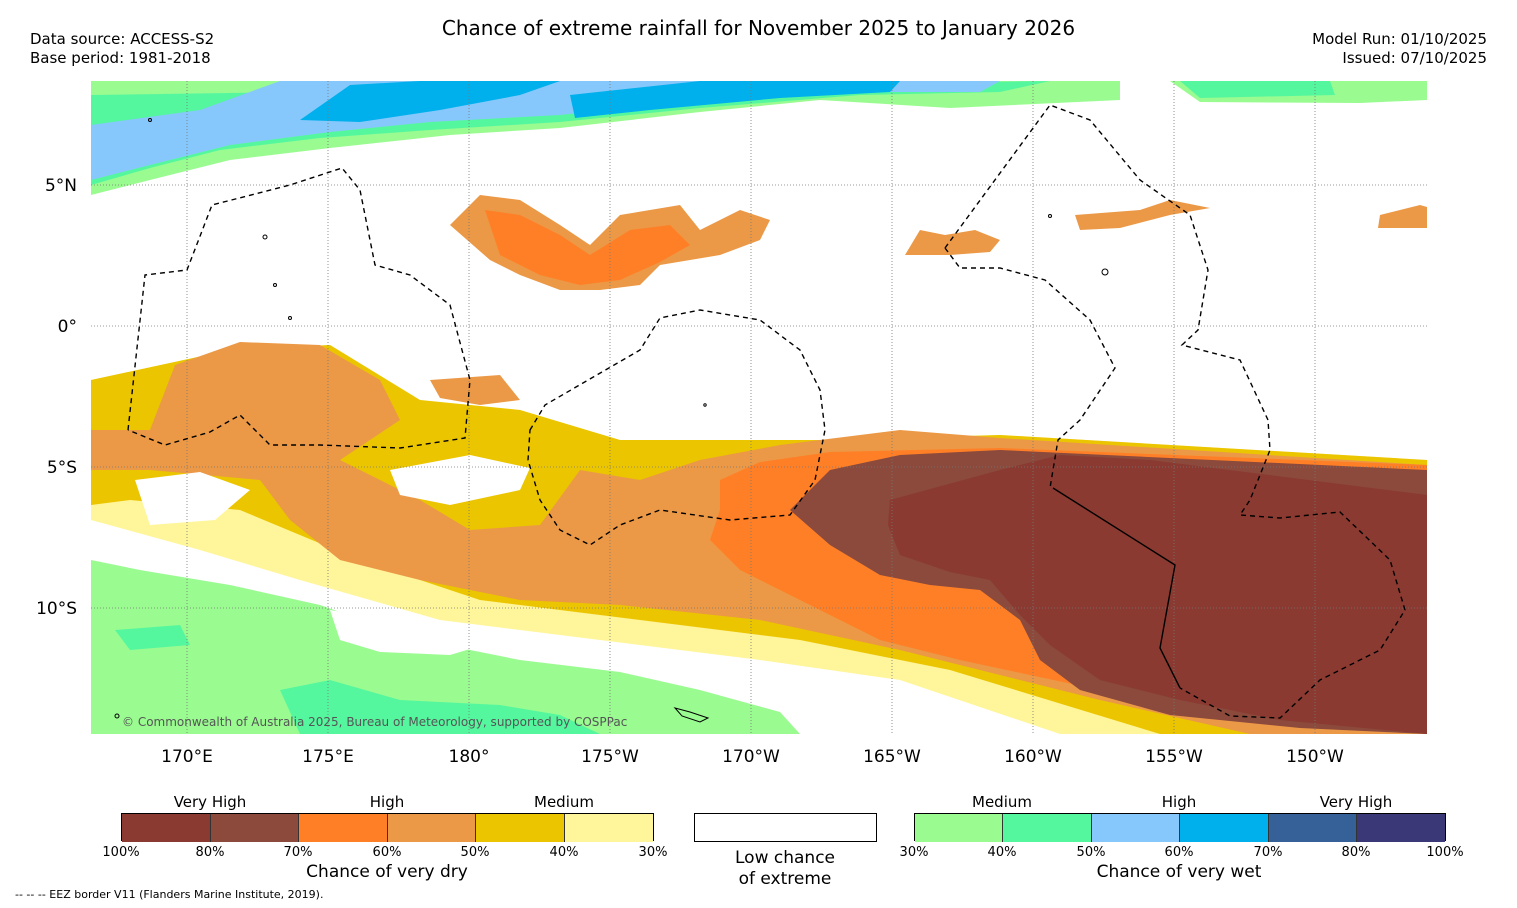 This screenshot has width=1517, height=908. What do you see at coordinates (210, 802) in the screenshot?
I see `dry-cat-very-high: Very High` at bounding box center [210, 802].